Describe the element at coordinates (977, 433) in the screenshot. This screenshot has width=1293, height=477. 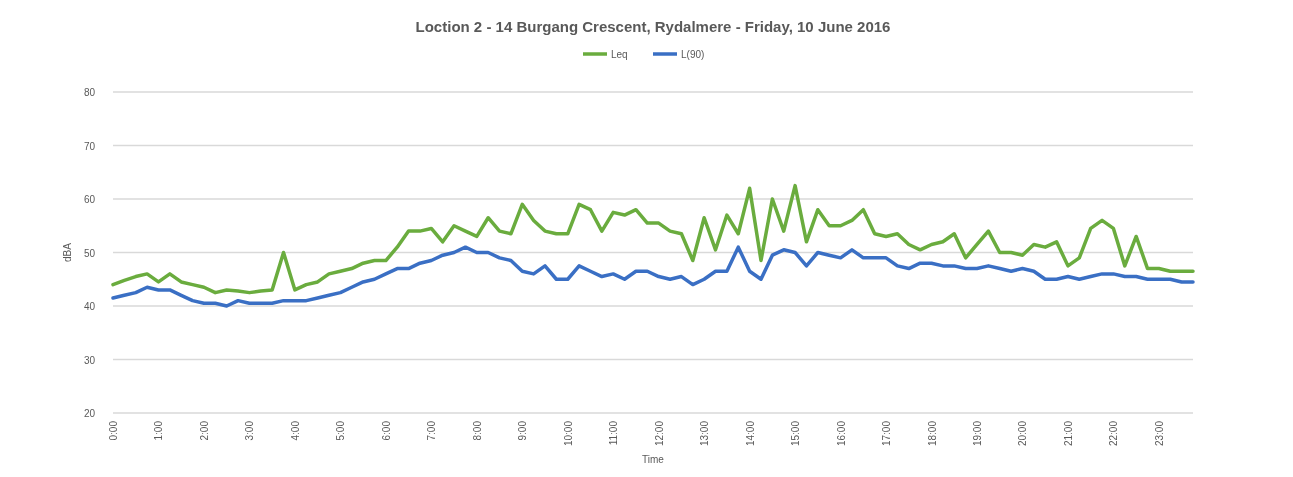
I see `x-tick-label: 19:00` at that location.